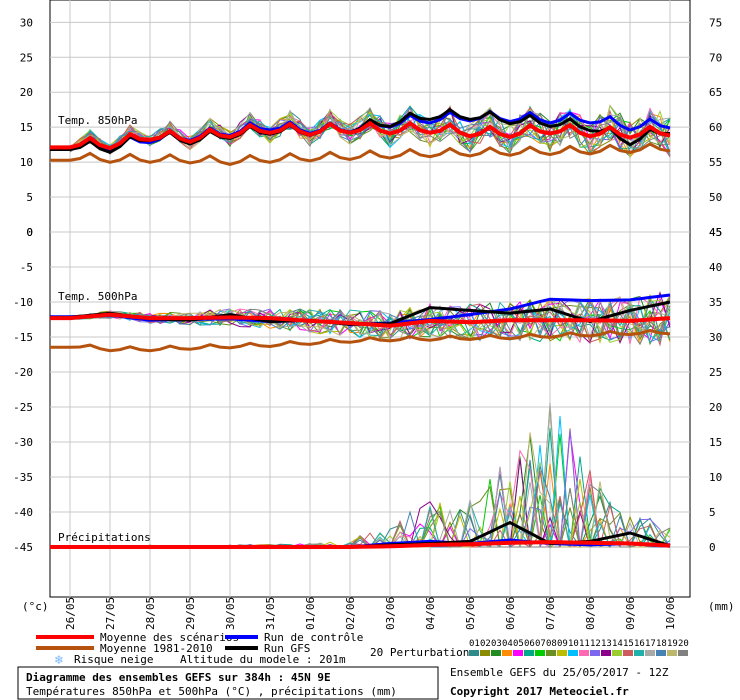 The height and width of the screenshot is (700, 740). I want to click on x-tick-label: 31/05, so click(270, 613).